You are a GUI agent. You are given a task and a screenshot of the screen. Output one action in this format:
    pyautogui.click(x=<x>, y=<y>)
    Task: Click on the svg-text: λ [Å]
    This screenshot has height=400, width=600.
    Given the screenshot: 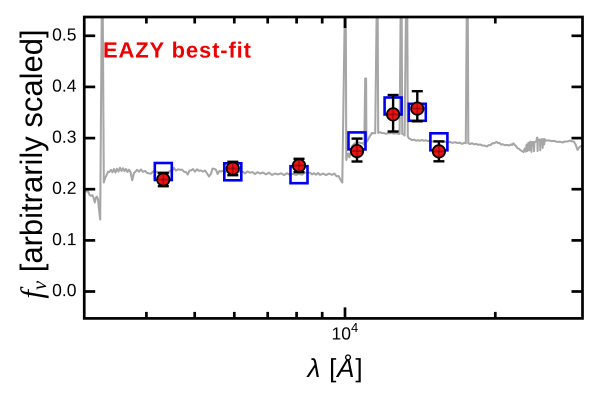 What is the action you would take?
    pyautogui.click(x=334, y=368)
    